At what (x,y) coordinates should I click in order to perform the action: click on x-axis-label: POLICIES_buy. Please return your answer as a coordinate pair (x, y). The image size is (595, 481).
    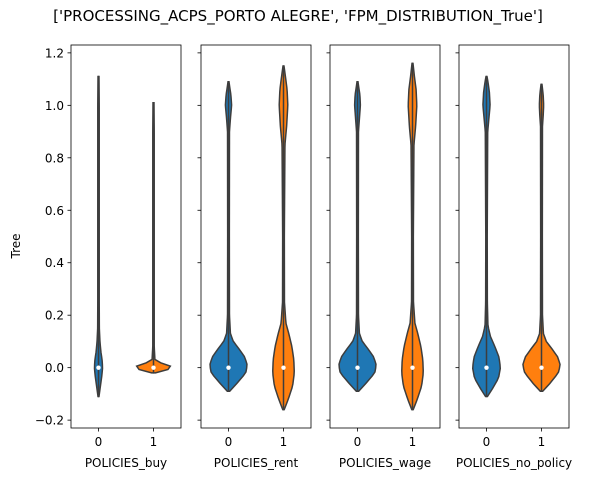
    Looking at the image, I should click on (126, 463).